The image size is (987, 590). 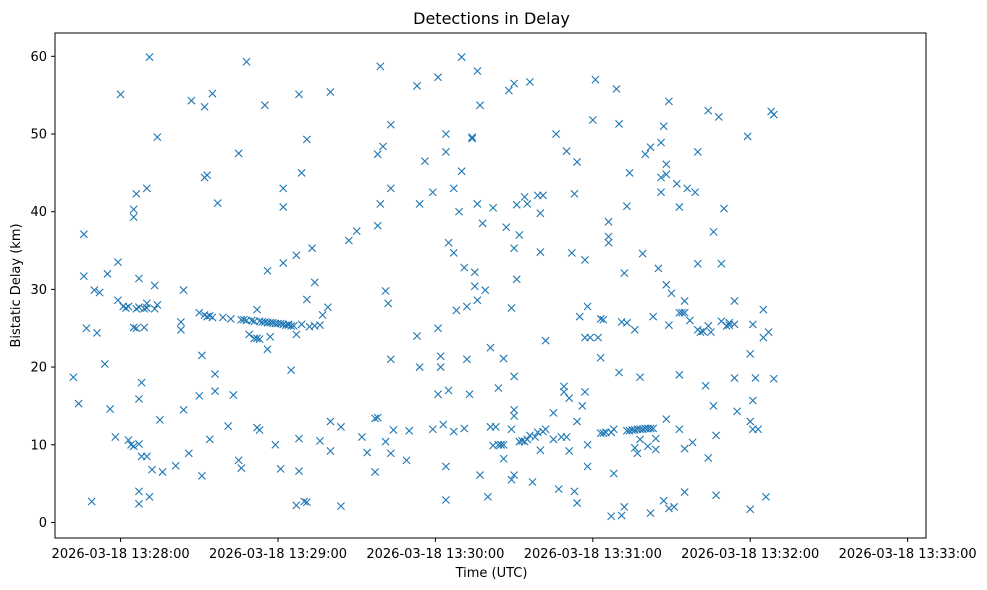 What do you see at coordinates (38, 57) in the screenshot?
I see `y-tick-label: 60` at bounding box center [38, 57].